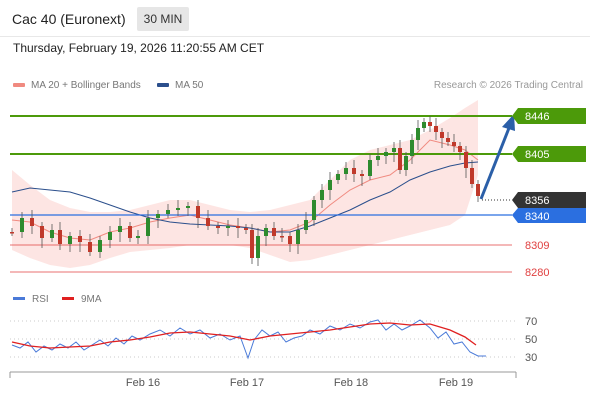 The image size is (590, 400). What do you see at coordinates (91, 299) in the screenshot?
I see `rsi9ma-legend-label: 9MA` at bounding box center [91, 299].